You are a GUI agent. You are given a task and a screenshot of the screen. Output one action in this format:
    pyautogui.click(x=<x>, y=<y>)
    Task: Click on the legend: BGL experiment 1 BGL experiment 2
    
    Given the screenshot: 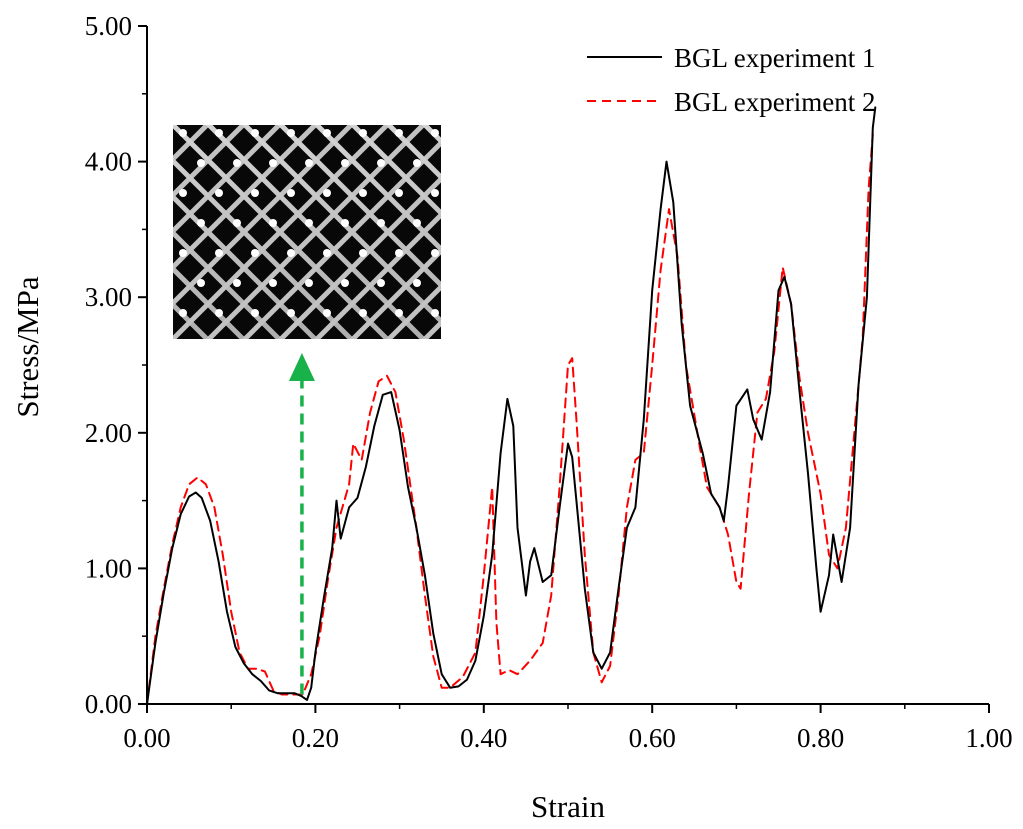 What is the action you would take?
    pyautogui.click(x=731, y=80)
    